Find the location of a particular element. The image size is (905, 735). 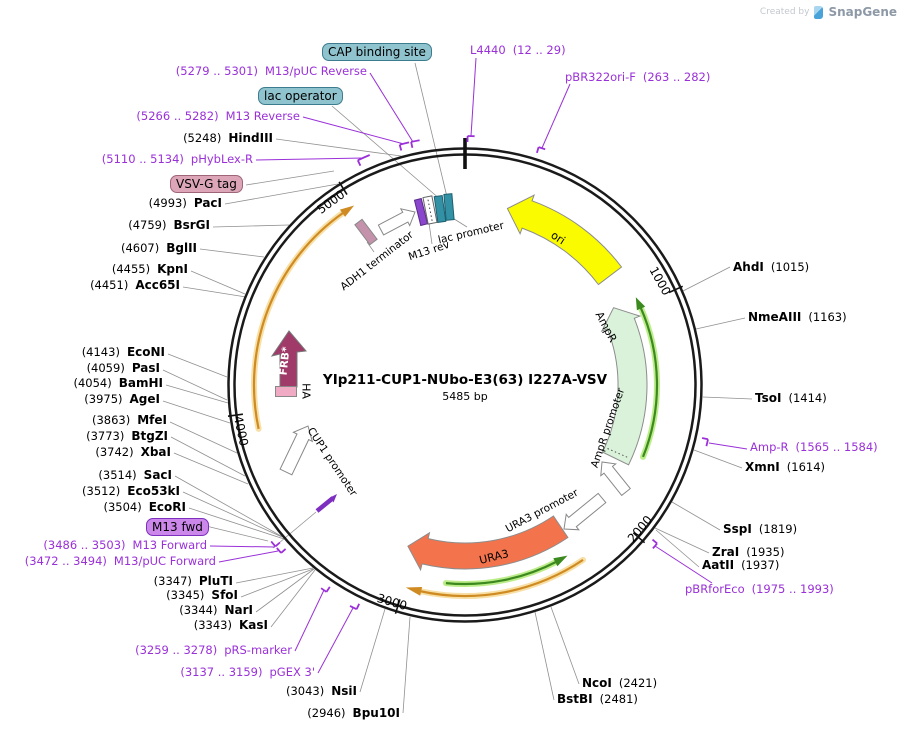

feature-box-vsv-g-tag: VSV-G tag is located at coordinates (206, 184).